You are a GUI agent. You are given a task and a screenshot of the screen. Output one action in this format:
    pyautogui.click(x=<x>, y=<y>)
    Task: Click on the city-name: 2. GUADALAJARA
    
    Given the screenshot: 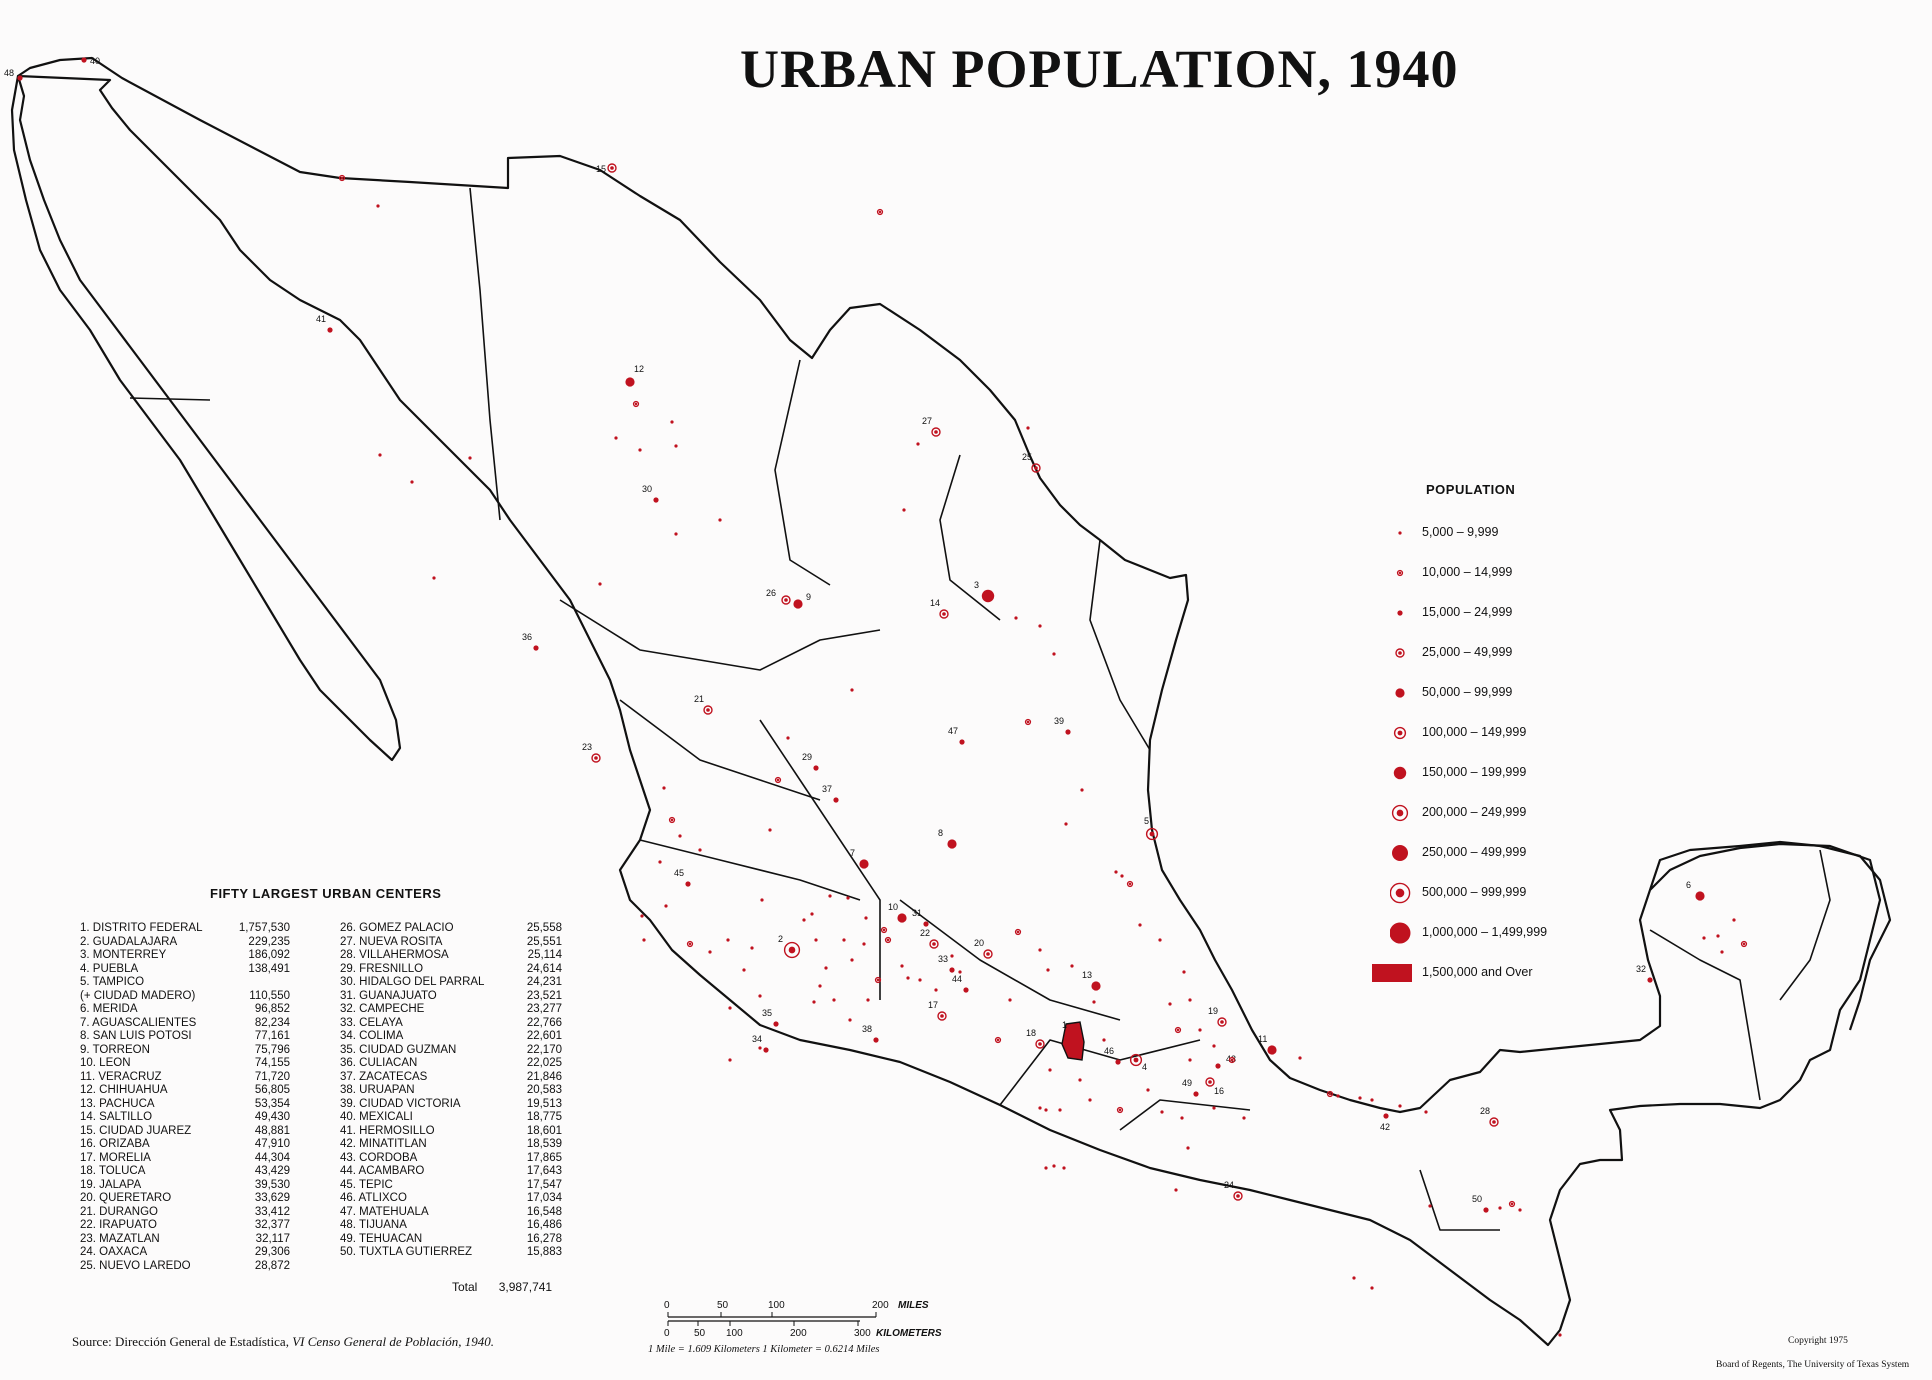 What is the action you would take?
    pyautogui.click(x=129, y=941)
    